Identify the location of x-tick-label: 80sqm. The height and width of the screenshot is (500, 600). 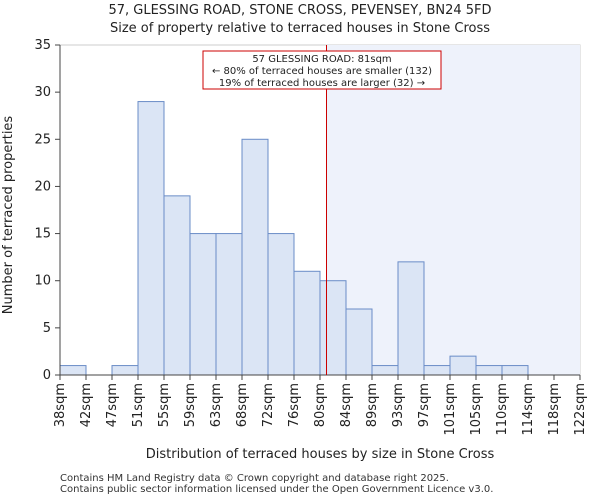
(320, 405).